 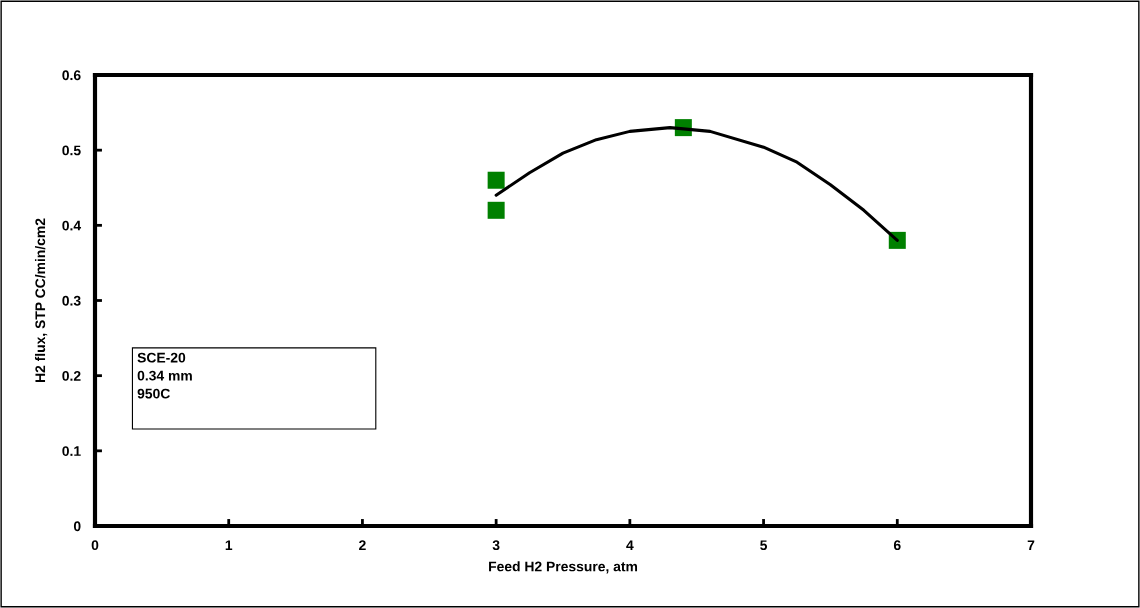 What do you see at coordinates (71, 75) in the screenshot?
I see `y-tick-label: 0.6` at bounding box center [71, 75].